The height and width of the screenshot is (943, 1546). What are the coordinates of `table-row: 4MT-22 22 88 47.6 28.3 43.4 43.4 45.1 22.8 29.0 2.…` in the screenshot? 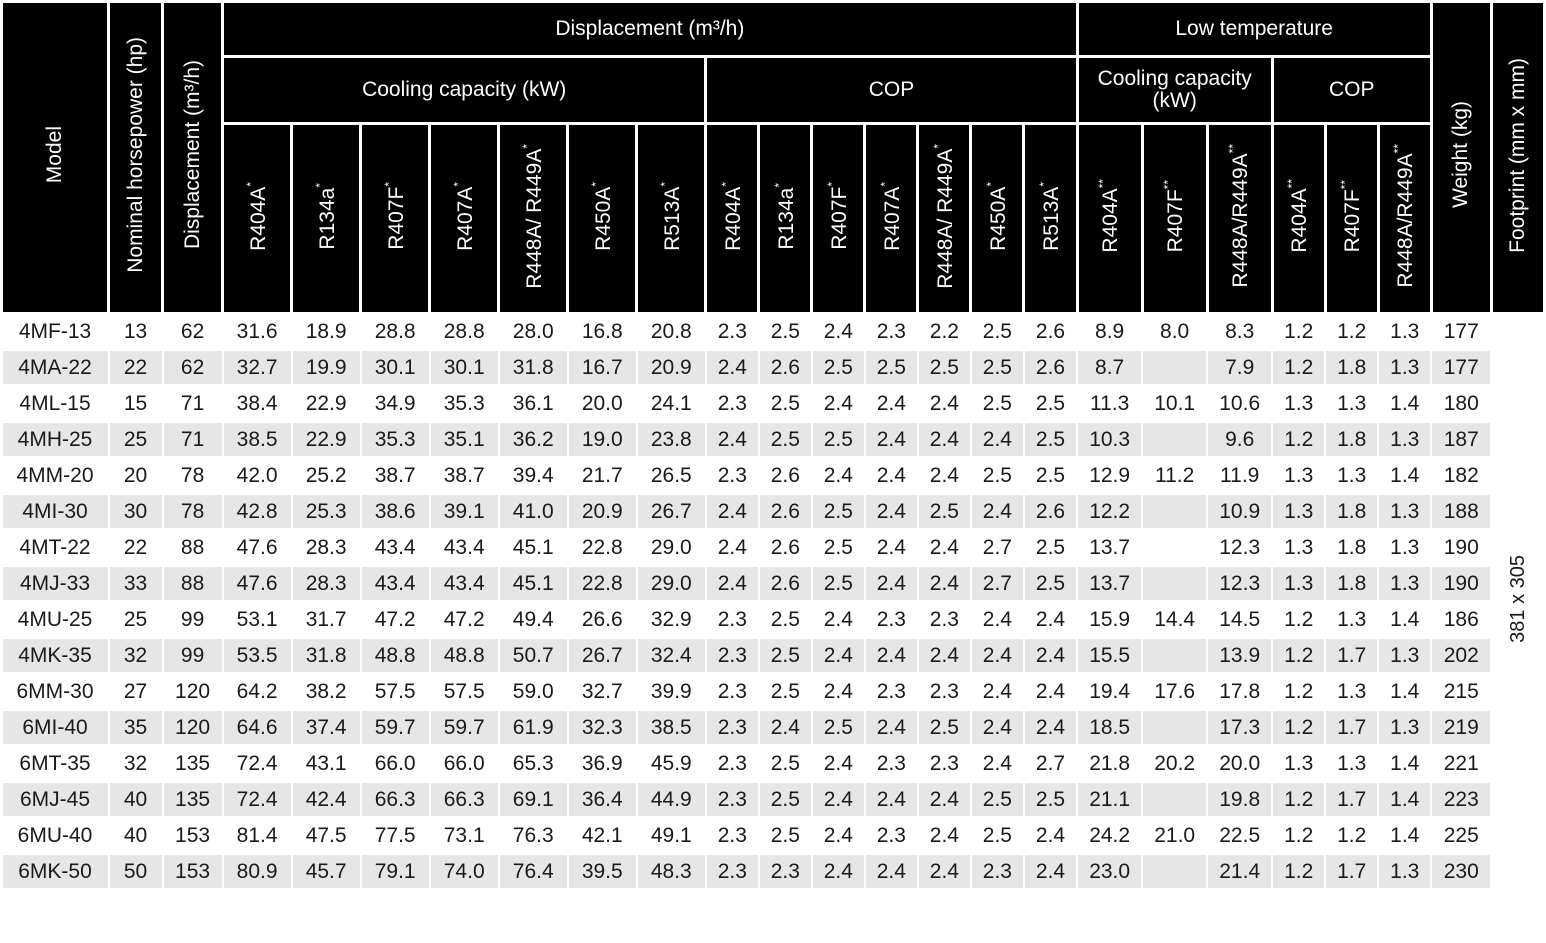 It's located at (772, 547).